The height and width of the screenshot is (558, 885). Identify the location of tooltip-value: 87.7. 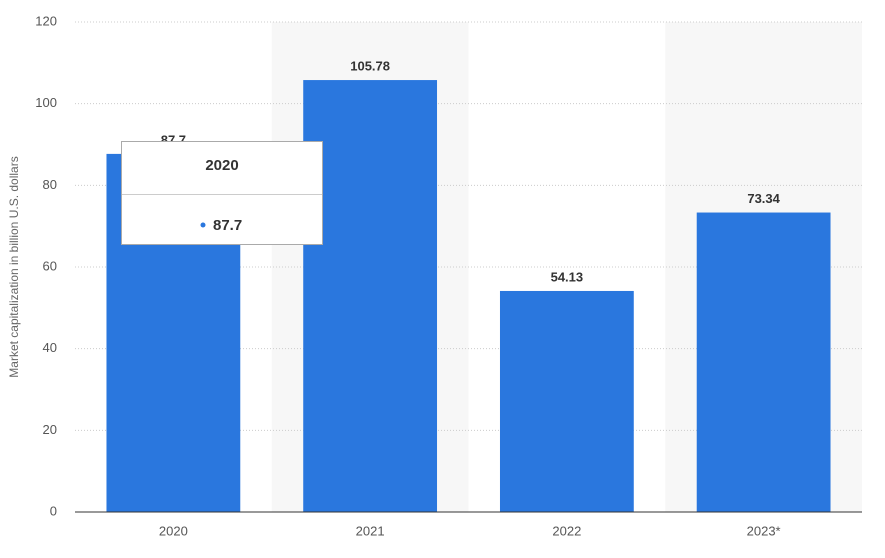
(227, 225).